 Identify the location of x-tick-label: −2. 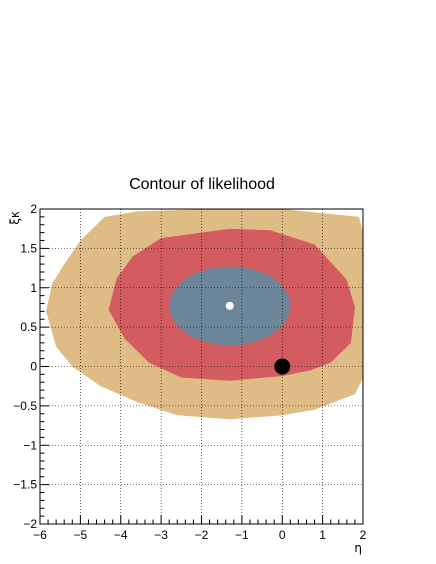
(202, 535).